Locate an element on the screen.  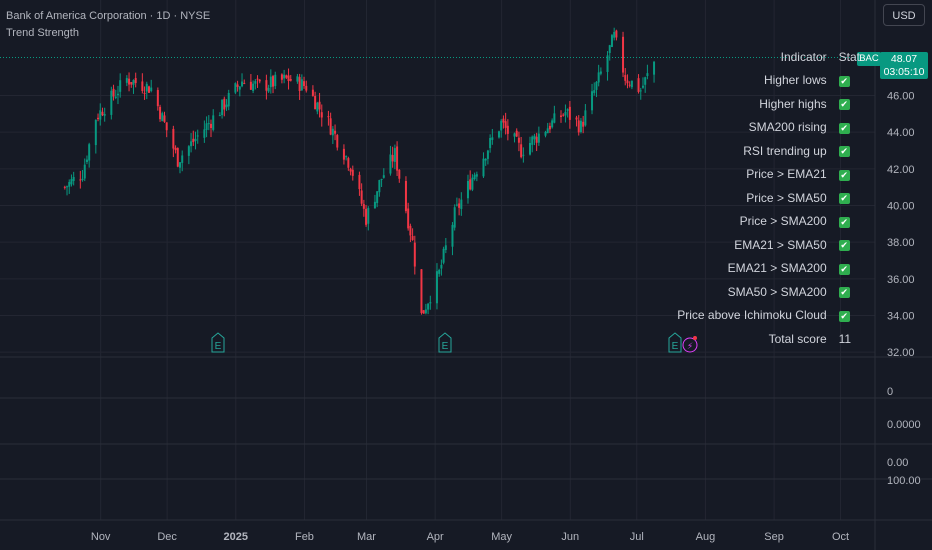
pane-axis-label: 100.00 is located at coordinates (904, 481).